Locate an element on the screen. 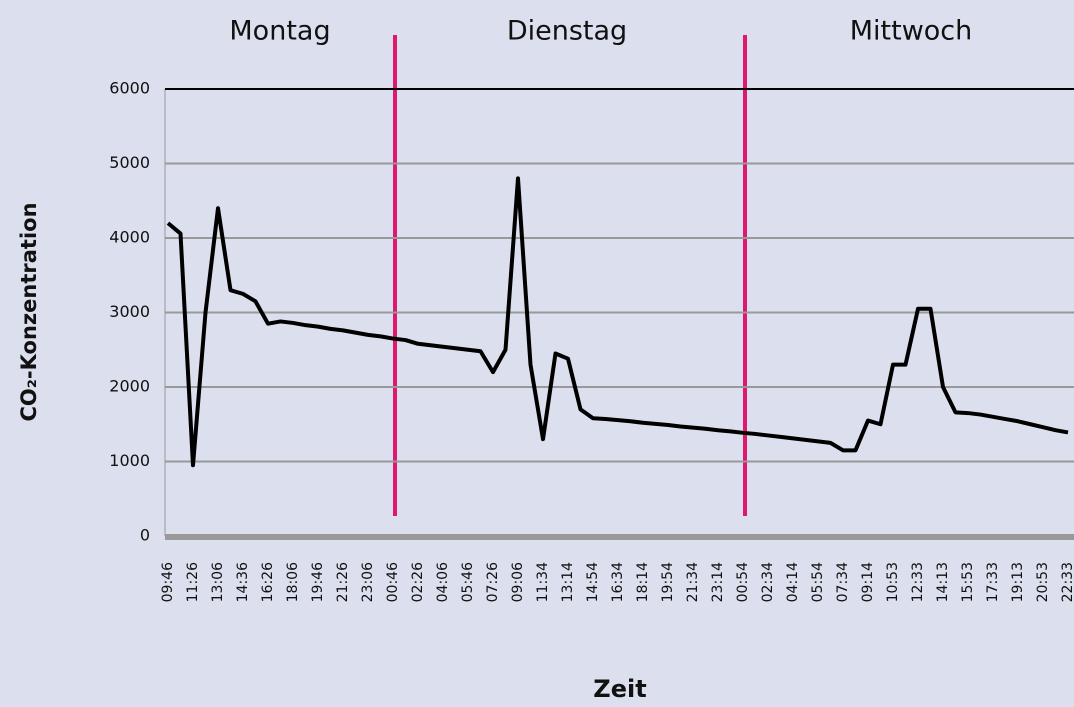  x-tick-label: 19:46 is located at coordinates (318, 582).